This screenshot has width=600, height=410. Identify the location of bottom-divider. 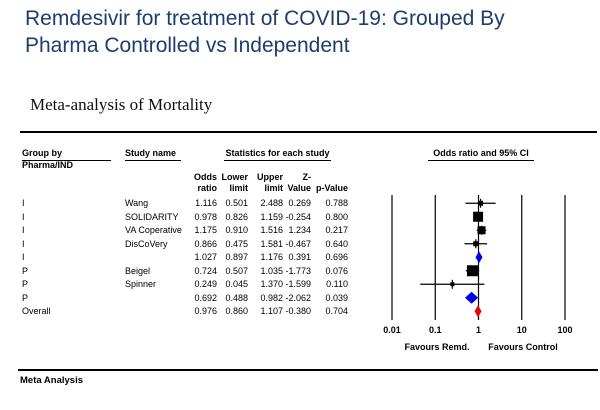
(308, 370).